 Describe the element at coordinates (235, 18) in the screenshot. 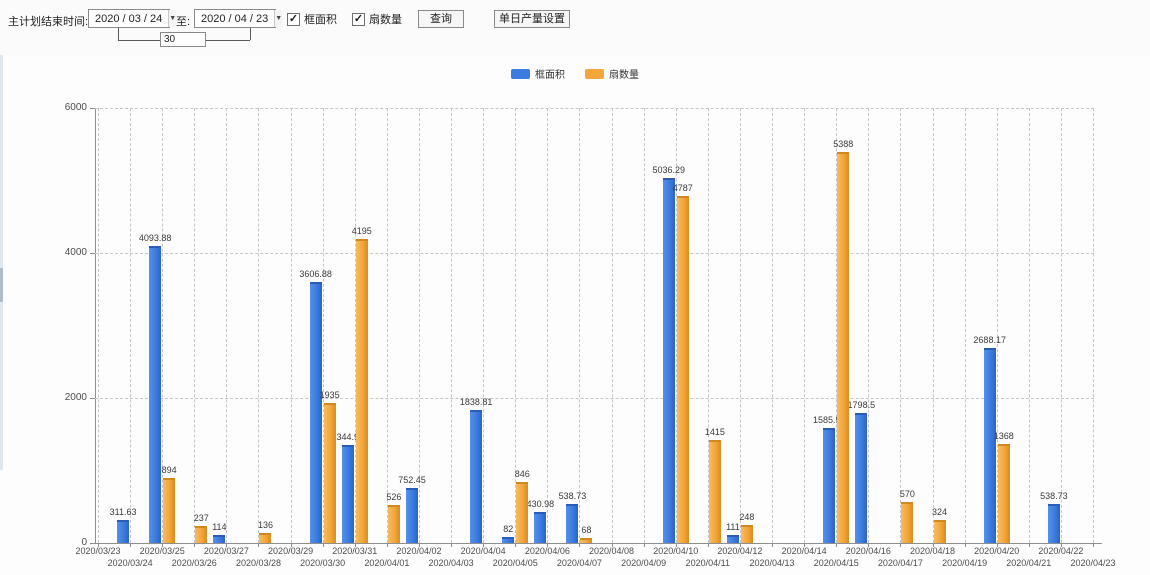

I see `end-date-value: 2020 / 04 / 23` at that location.